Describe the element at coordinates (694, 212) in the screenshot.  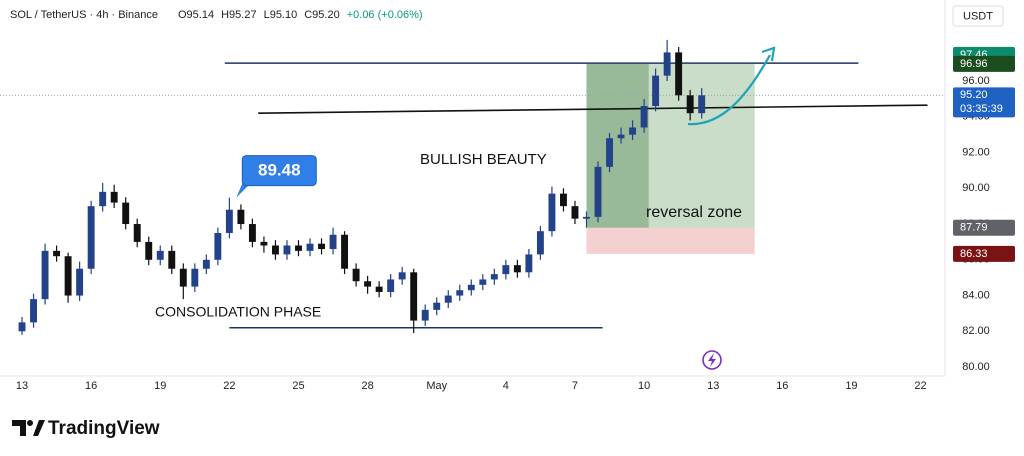
I see `annotation: reversal zone` at that location.